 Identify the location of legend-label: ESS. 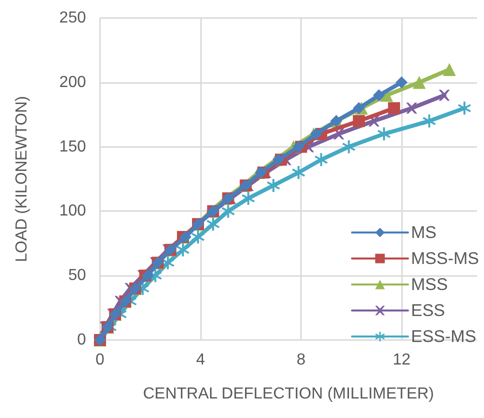
(428, 310).